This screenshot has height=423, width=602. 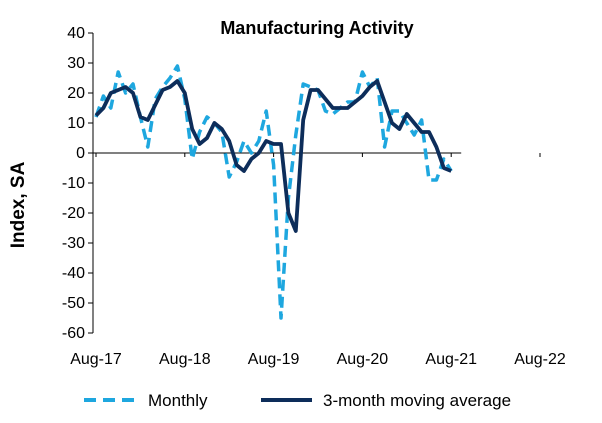 I want to click on y-tick-label: 0, so click(x=80, y=153).